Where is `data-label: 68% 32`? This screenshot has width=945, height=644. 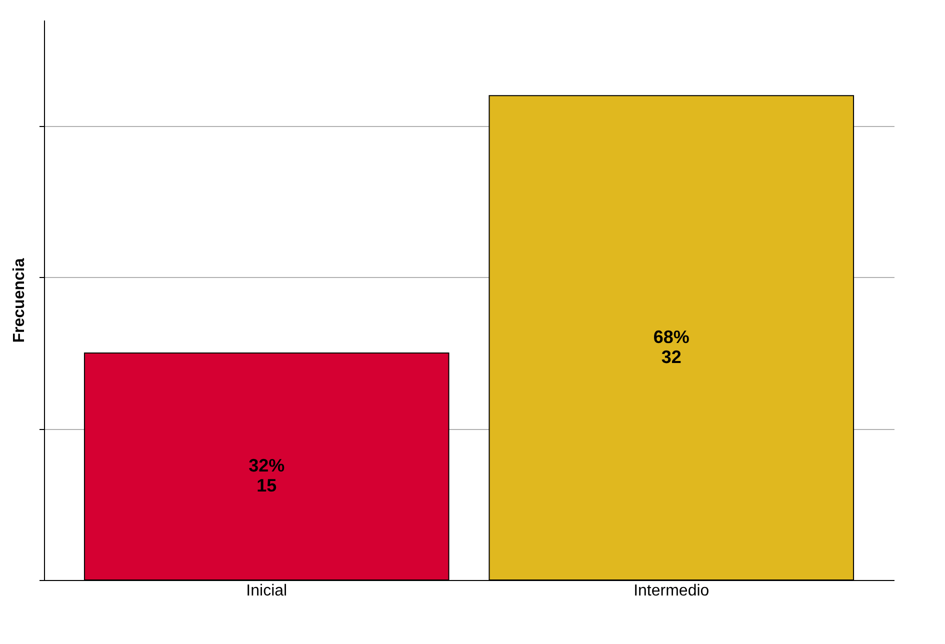 data-label: 68% 32 is located at coordinates (671, 346).